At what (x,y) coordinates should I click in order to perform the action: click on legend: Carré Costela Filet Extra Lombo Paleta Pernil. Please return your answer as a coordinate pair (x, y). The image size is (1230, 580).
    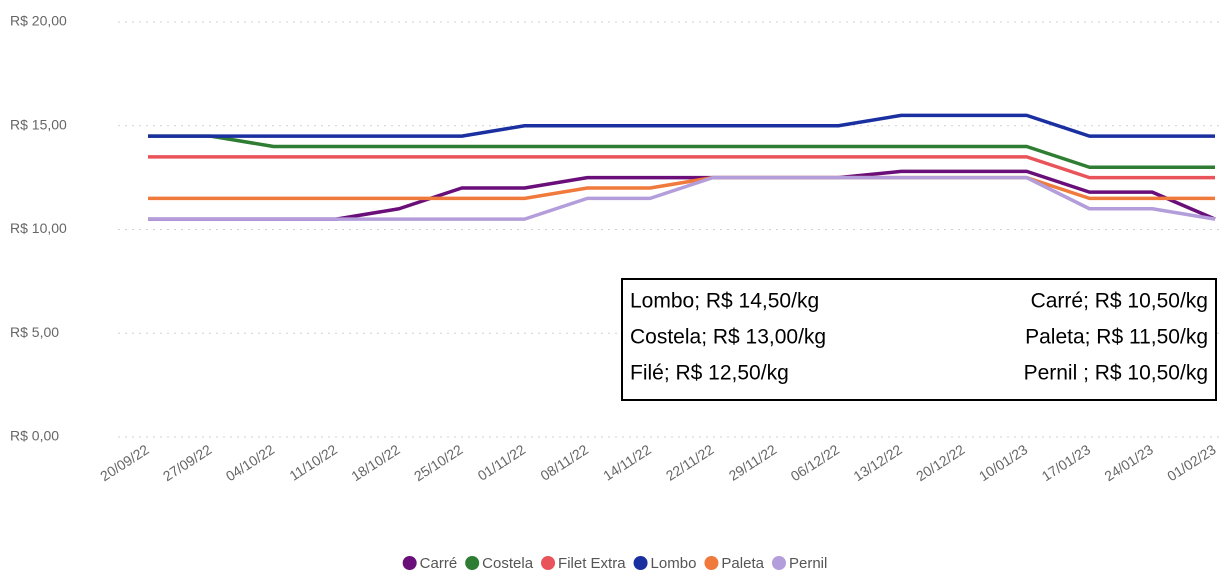
    Looking at the image, I should click on (614, 563).